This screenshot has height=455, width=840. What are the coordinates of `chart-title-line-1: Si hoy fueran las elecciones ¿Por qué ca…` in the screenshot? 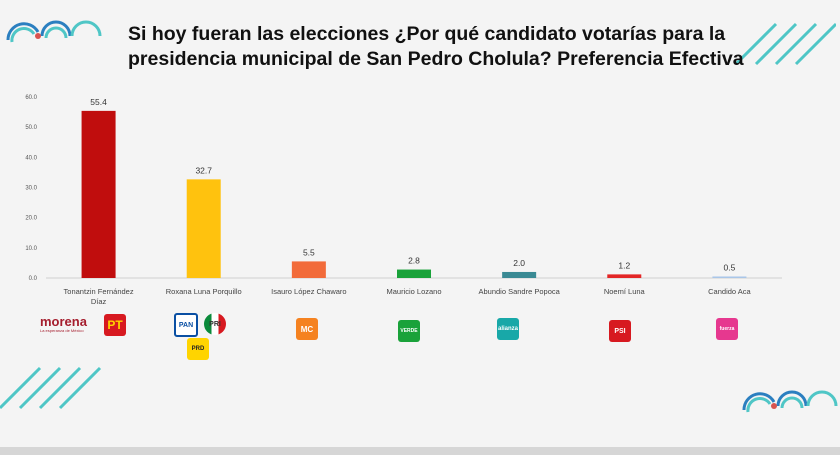 It's located at (427, 34).